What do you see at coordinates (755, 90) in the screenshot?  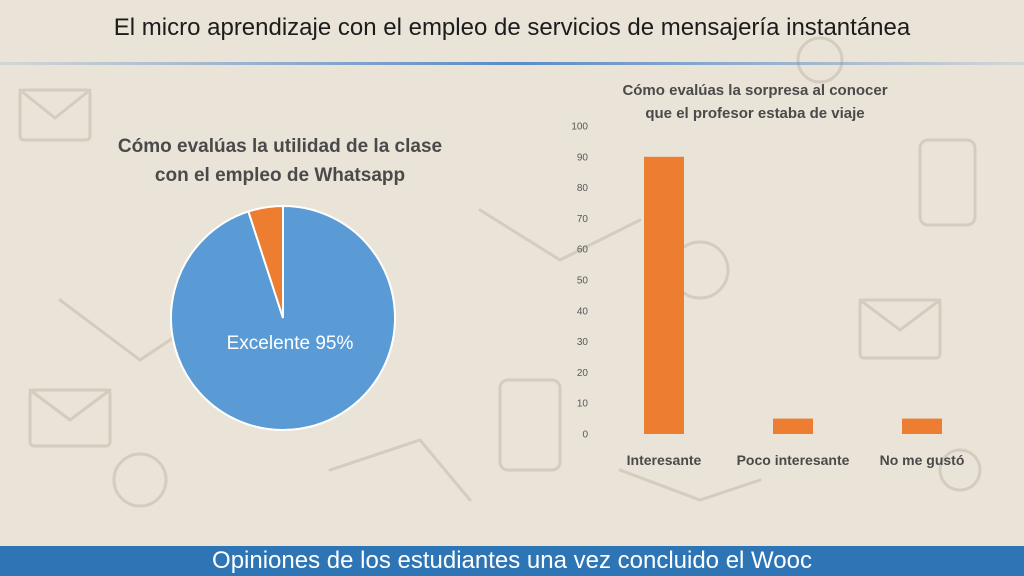 I see `bar-chart-title-line-1: Cómo evalúas la sorpresa al conocer` at bounding box center [755, 90].